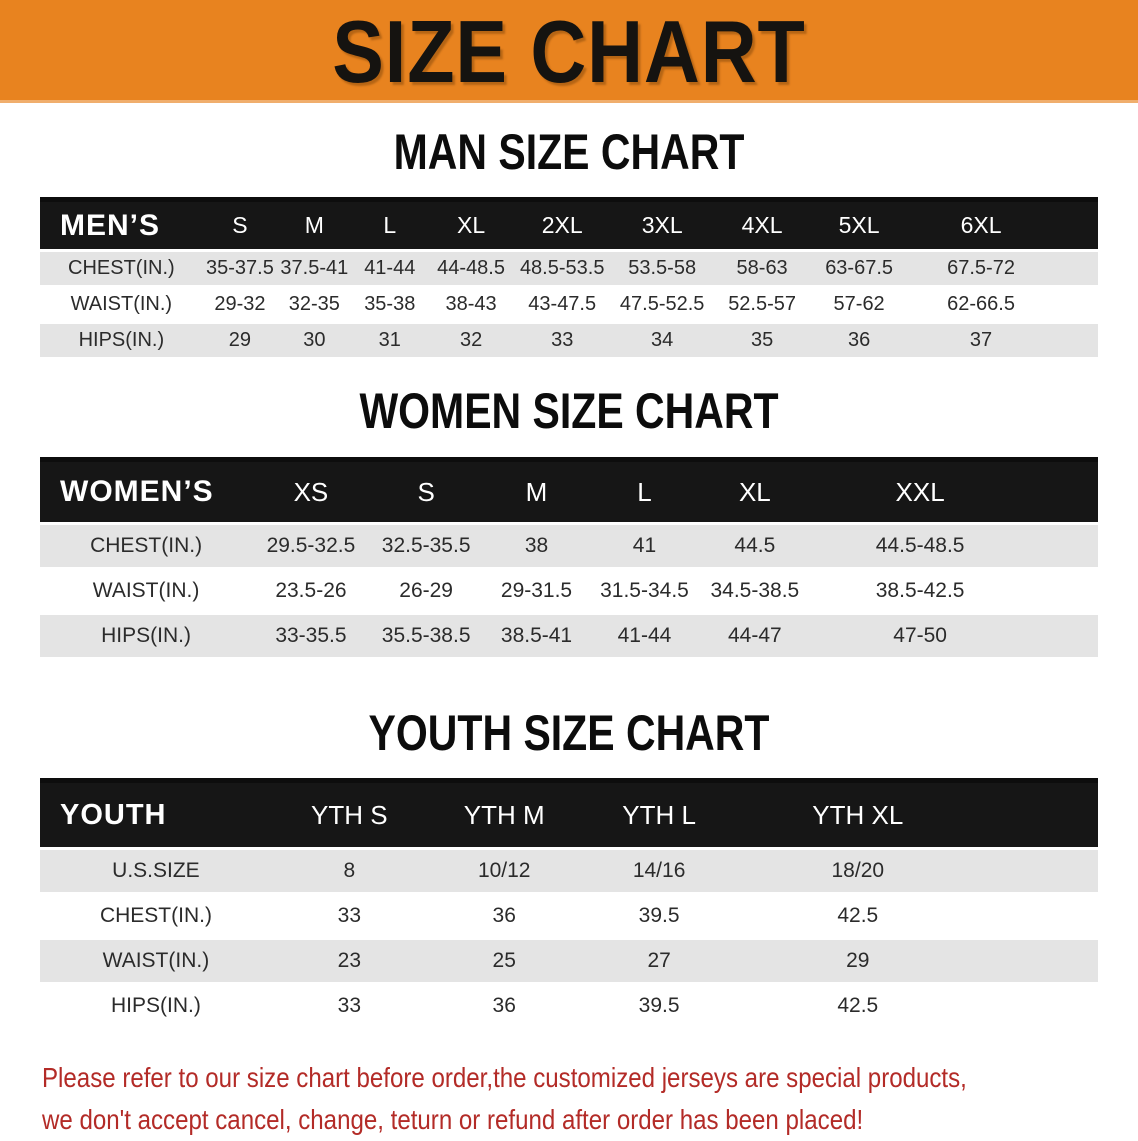 This screenshot has width=1138, height=1141. What do you see at coordinates (569, 491) in the screenshot?
I see `table-header-row: WOMEN’S XS S M L XL XXL` at bounding box center [569, 491].